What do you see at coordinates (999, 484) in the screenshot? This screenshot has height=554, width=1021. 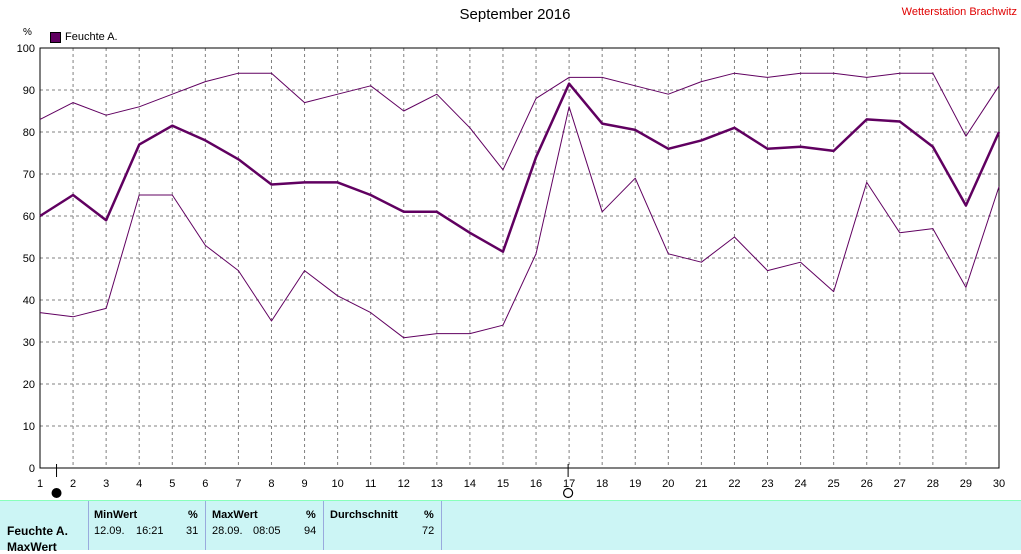 I see `x-tick-label: 30` at bounding box center [999, 484].